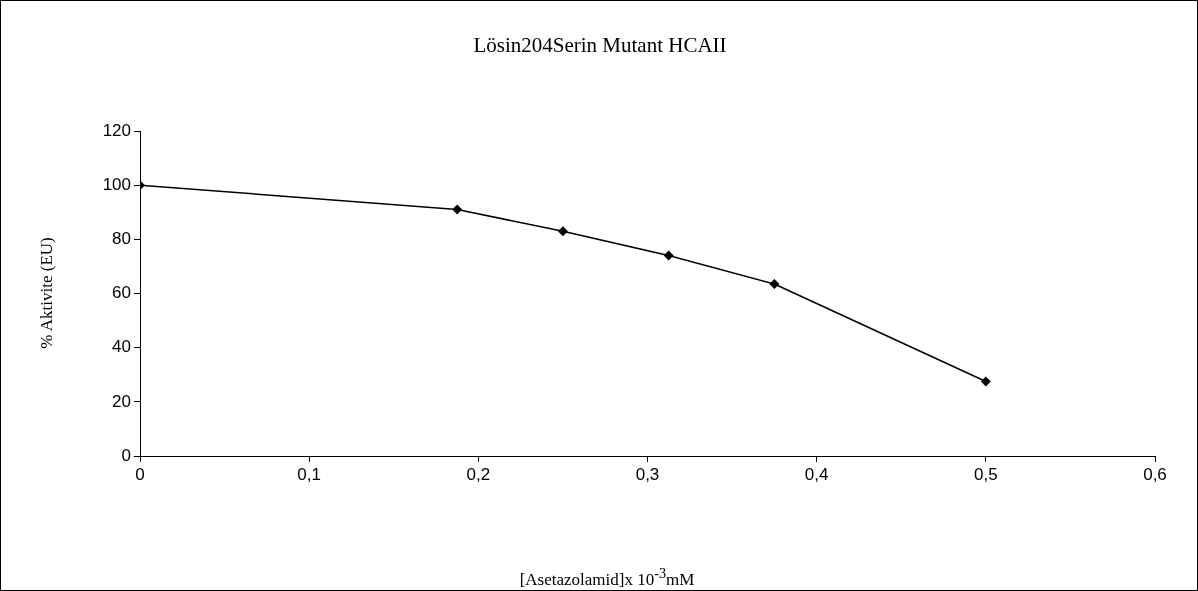  Describe the element at coordinates (47, 293) in the screenshot. I see `y-axis-title: % Aktivite (EU)` at that location.